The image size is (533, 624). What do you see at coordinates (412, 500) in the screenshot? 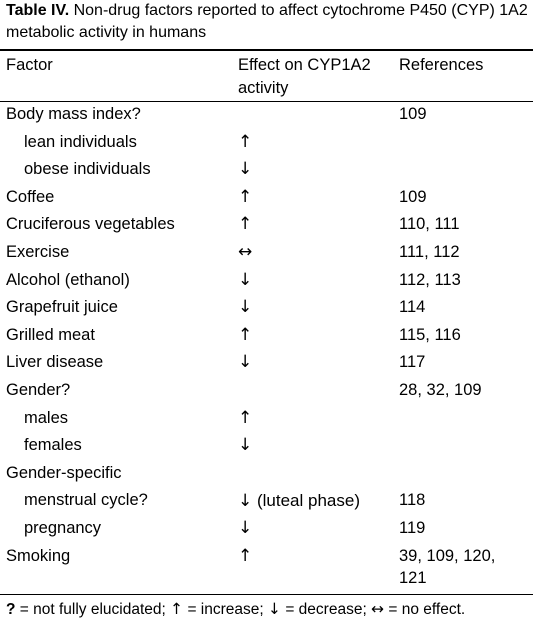
I see `references-cell: 118` at bounding box center [412, 500].